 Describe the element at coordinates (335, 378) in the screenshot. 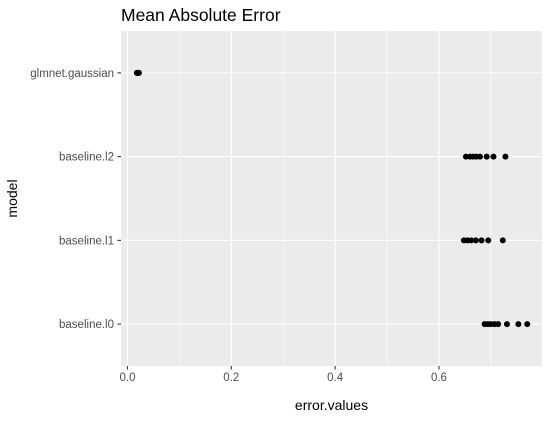

I see `x-tick-label: 0.4` at that location.